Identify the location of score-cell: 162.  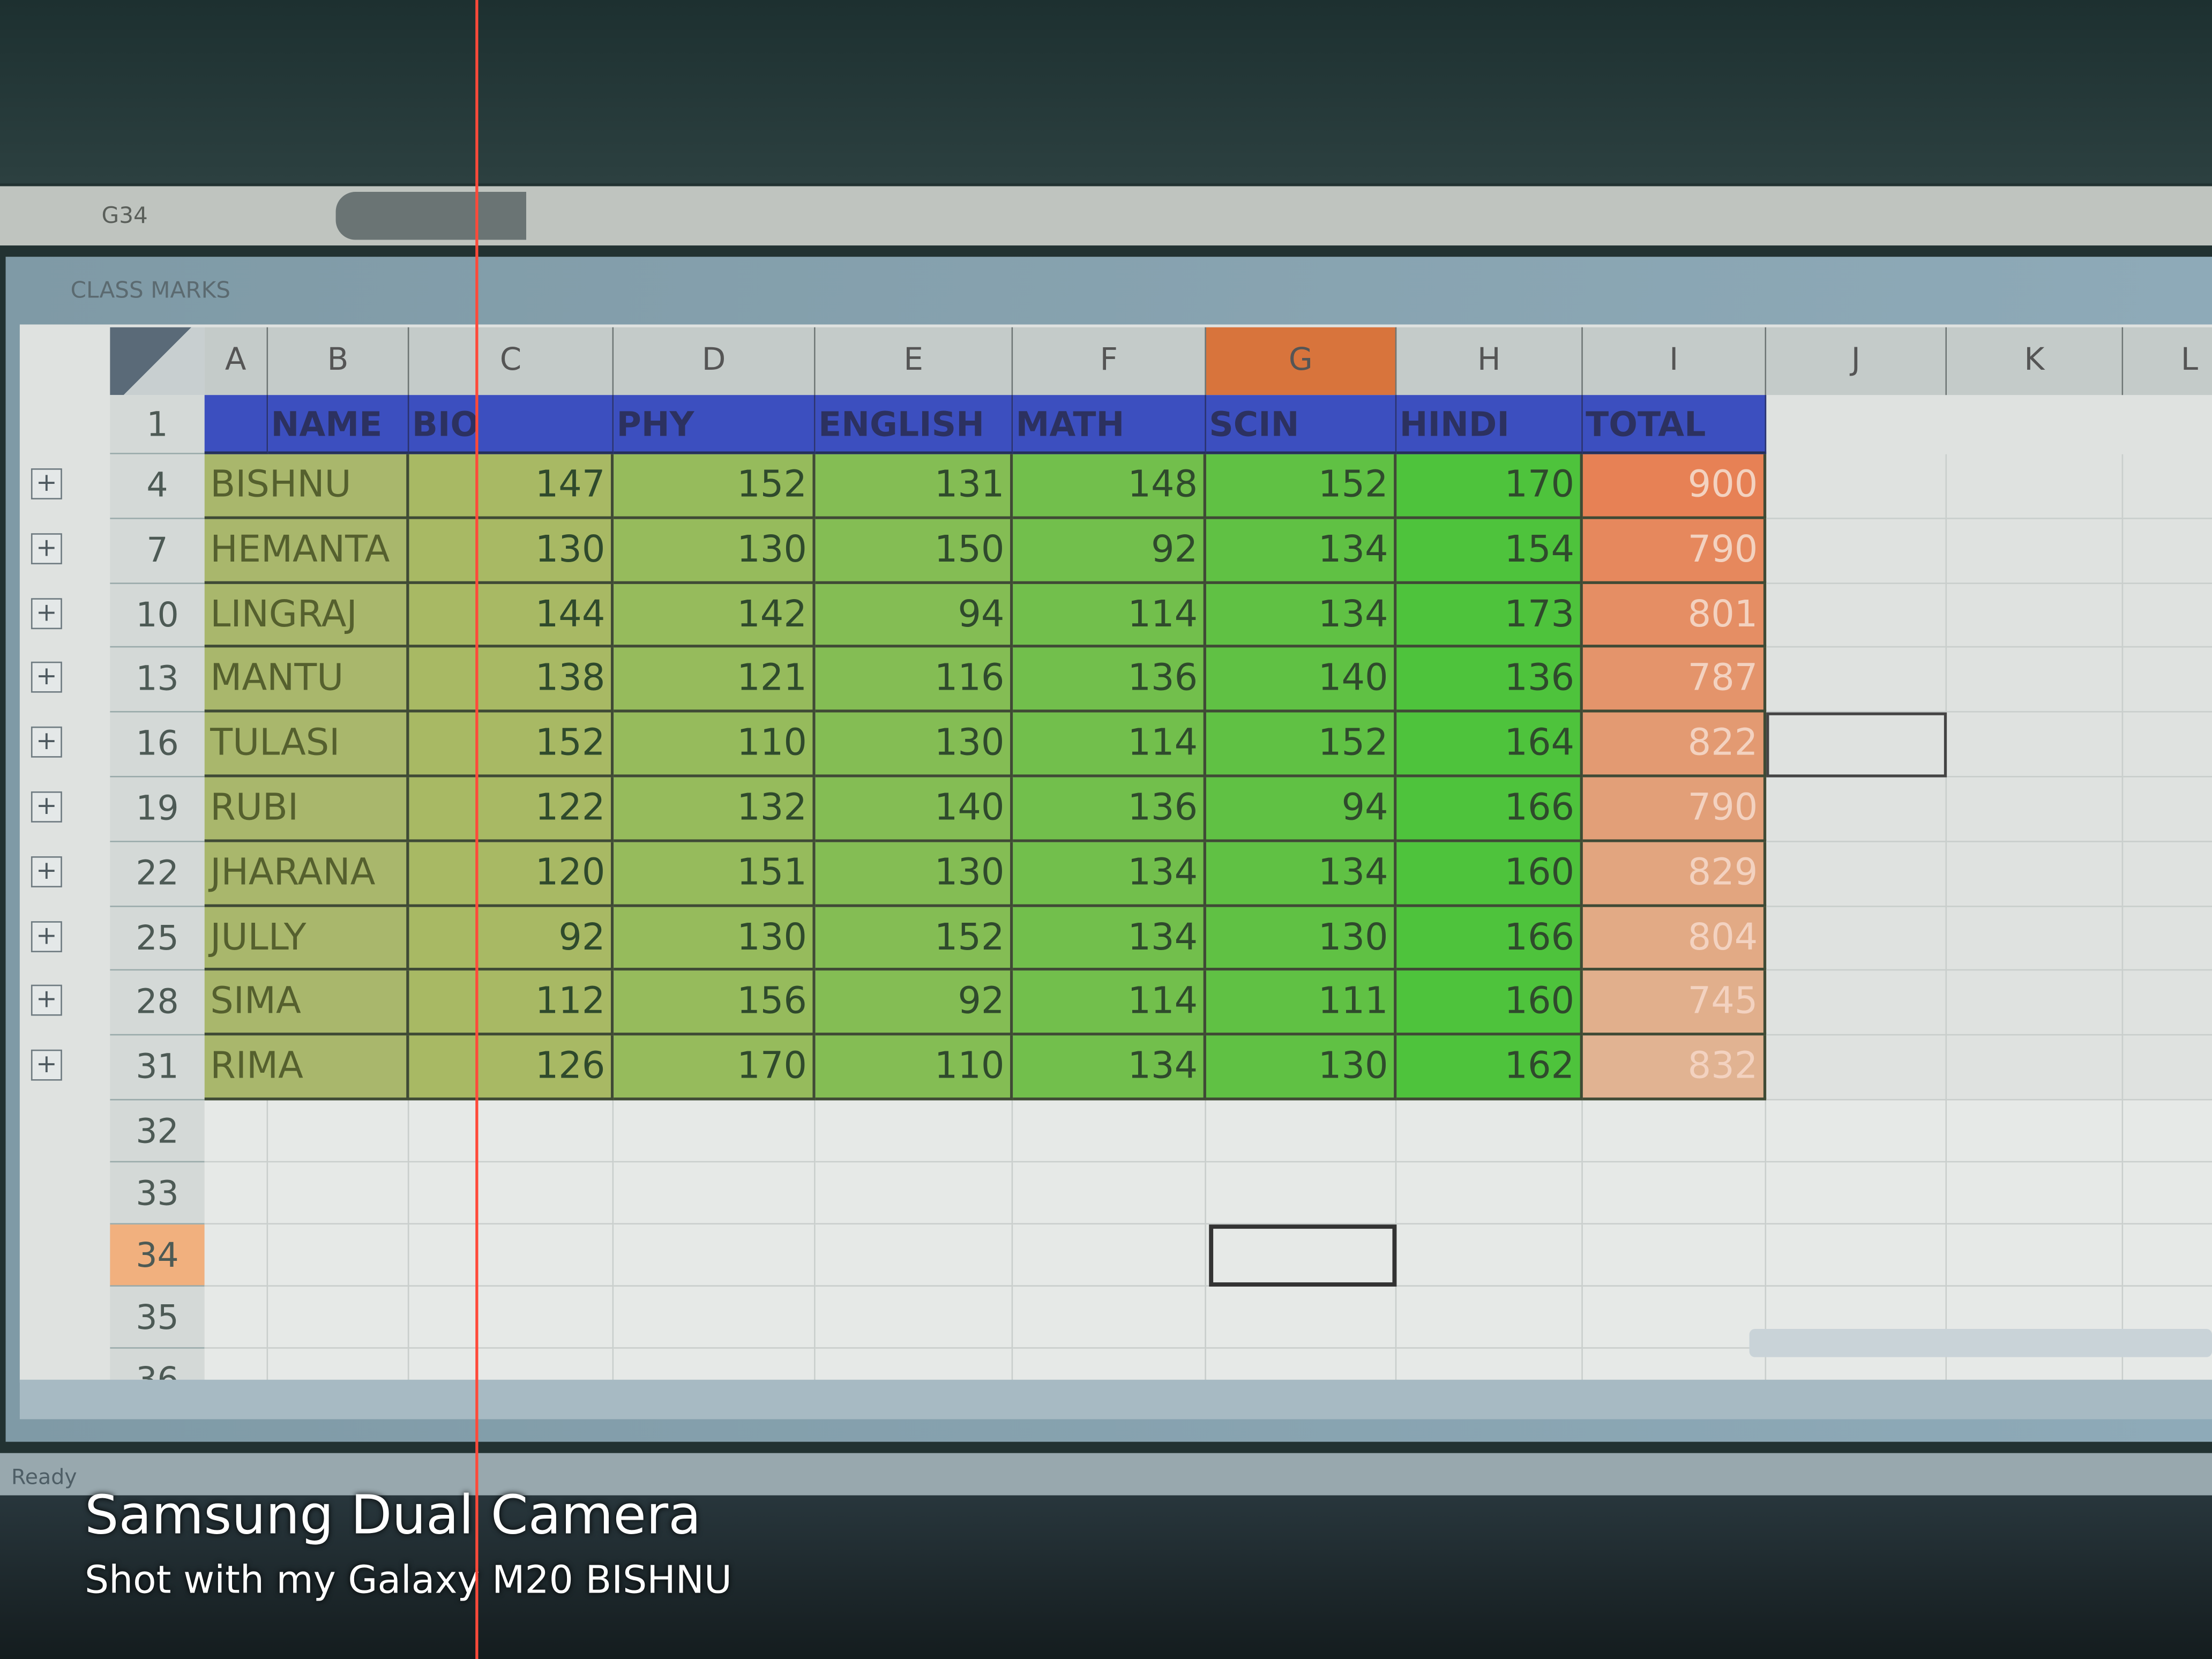
(1489, 1068).